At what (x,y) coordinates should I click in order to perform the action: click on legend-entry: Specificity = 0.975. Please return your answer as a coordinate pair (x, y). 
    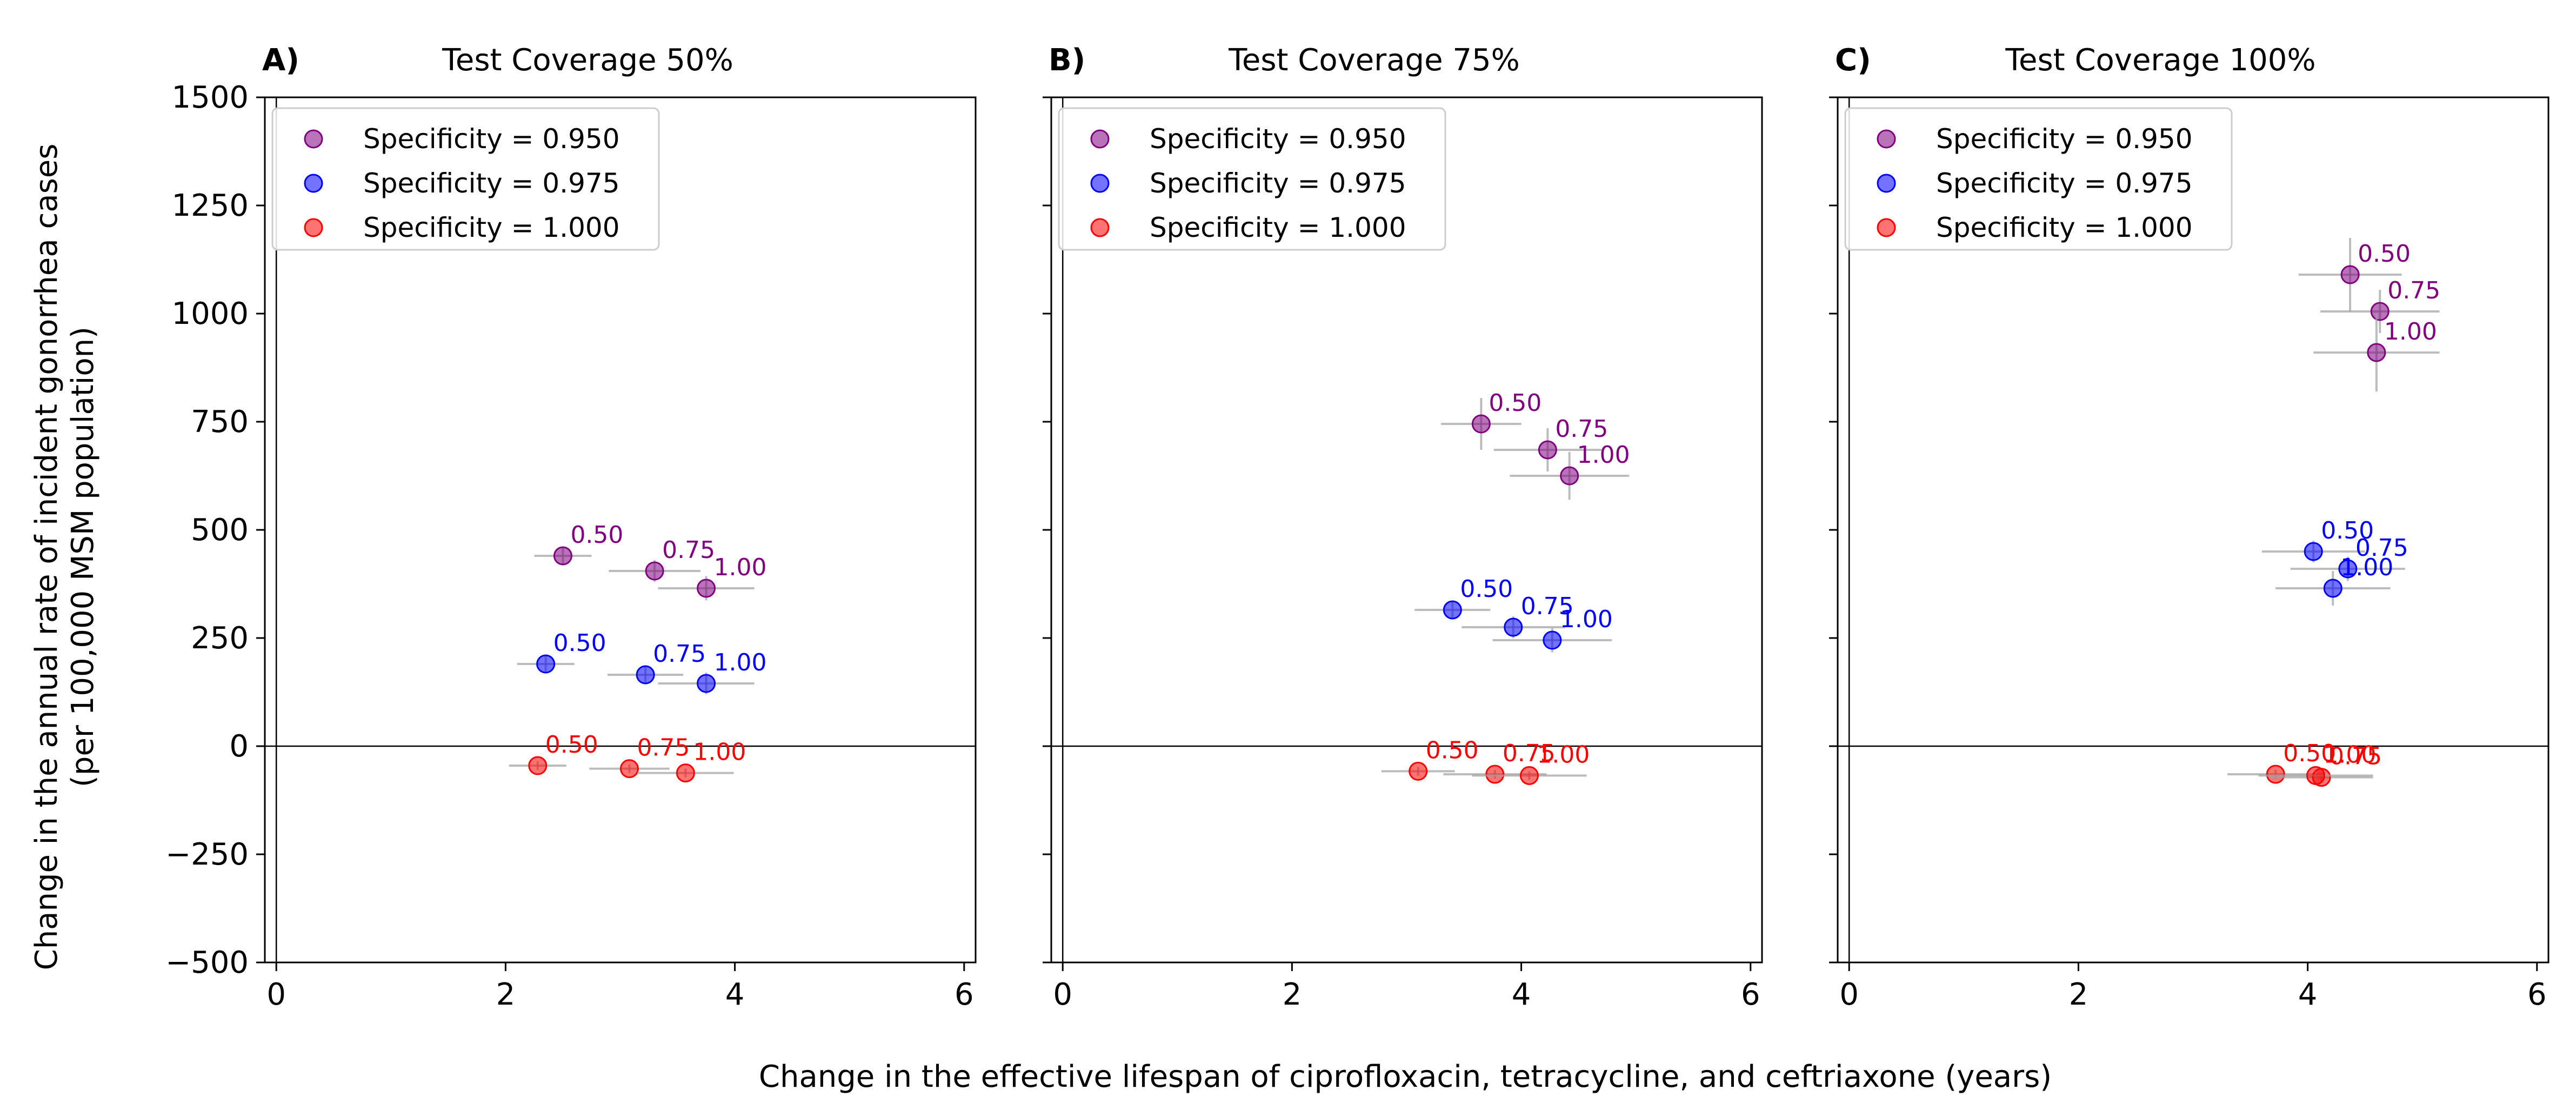
    Looking at the image, I should click on (1278, 183).